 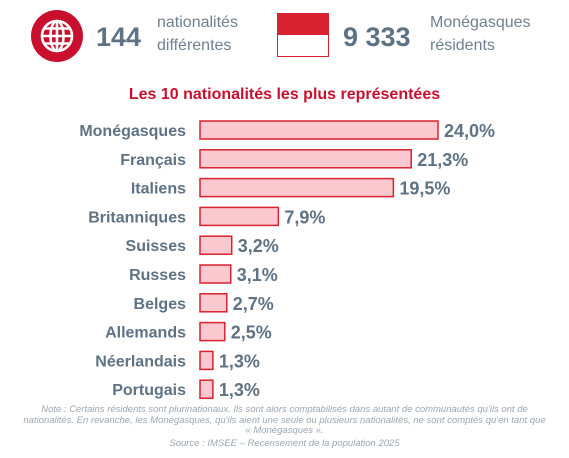 What do you see at coordinates (132, 131) in the screenshot?
I see `category-label: Monégasques` at bounding box center [132, 131].